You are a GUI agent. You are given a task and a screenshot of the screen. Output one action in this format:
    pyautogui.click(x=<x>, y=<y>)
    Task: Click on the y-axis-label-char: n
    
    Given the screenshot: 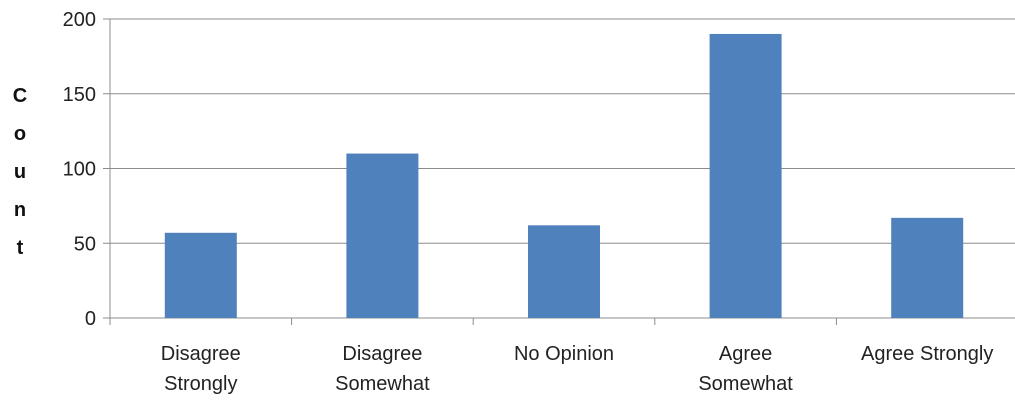 What is the action you would take?
    pyautogui.click(x=20, y=210)
    